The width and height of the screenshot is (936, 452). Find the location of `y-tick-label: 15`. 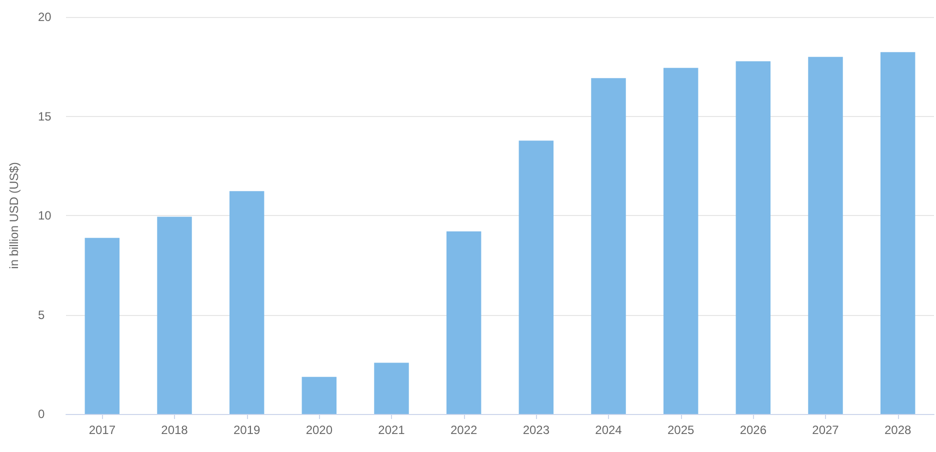

y-tick-label: 15 is located at coordinates (45, 116).